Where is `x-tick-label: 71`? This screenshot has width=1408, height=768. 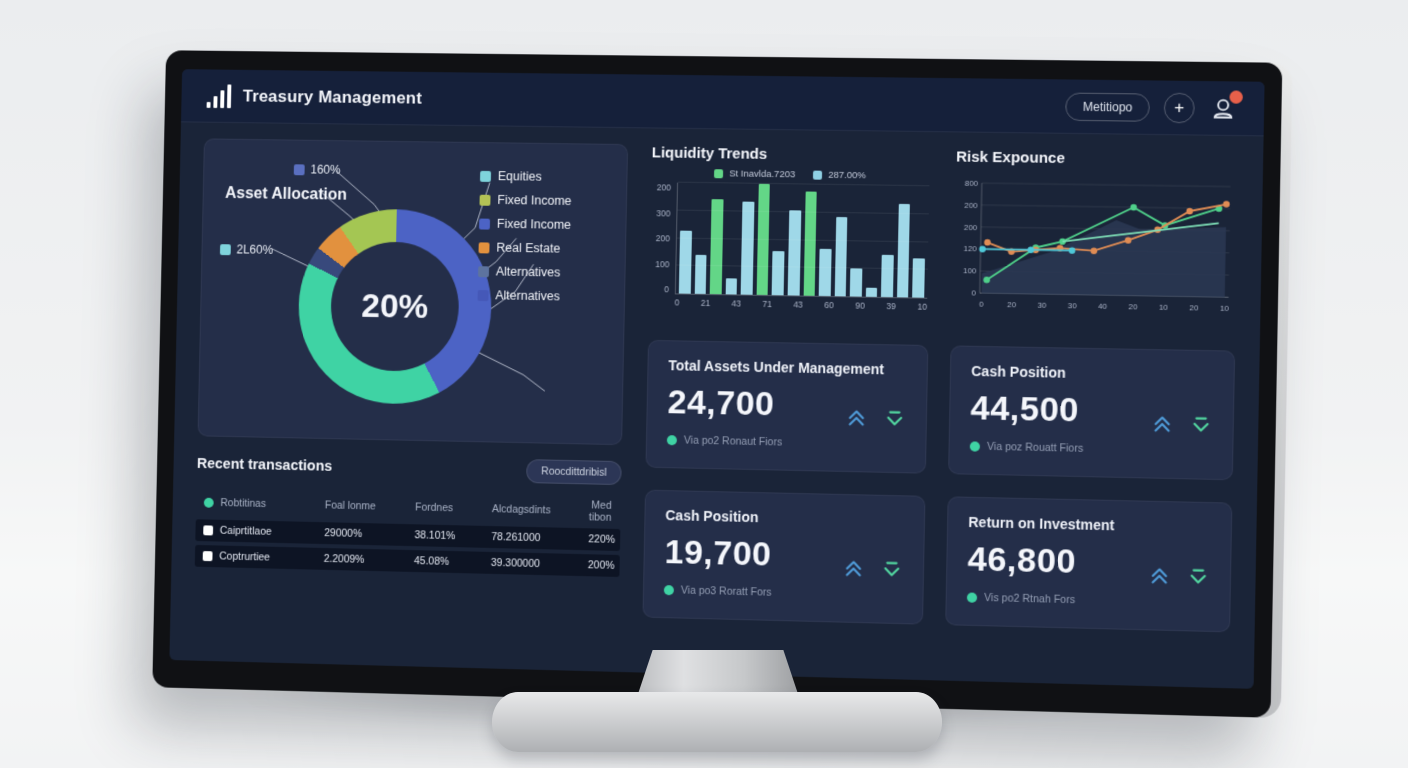
x-tick-label: 71 is located at coordinates (767, 304).